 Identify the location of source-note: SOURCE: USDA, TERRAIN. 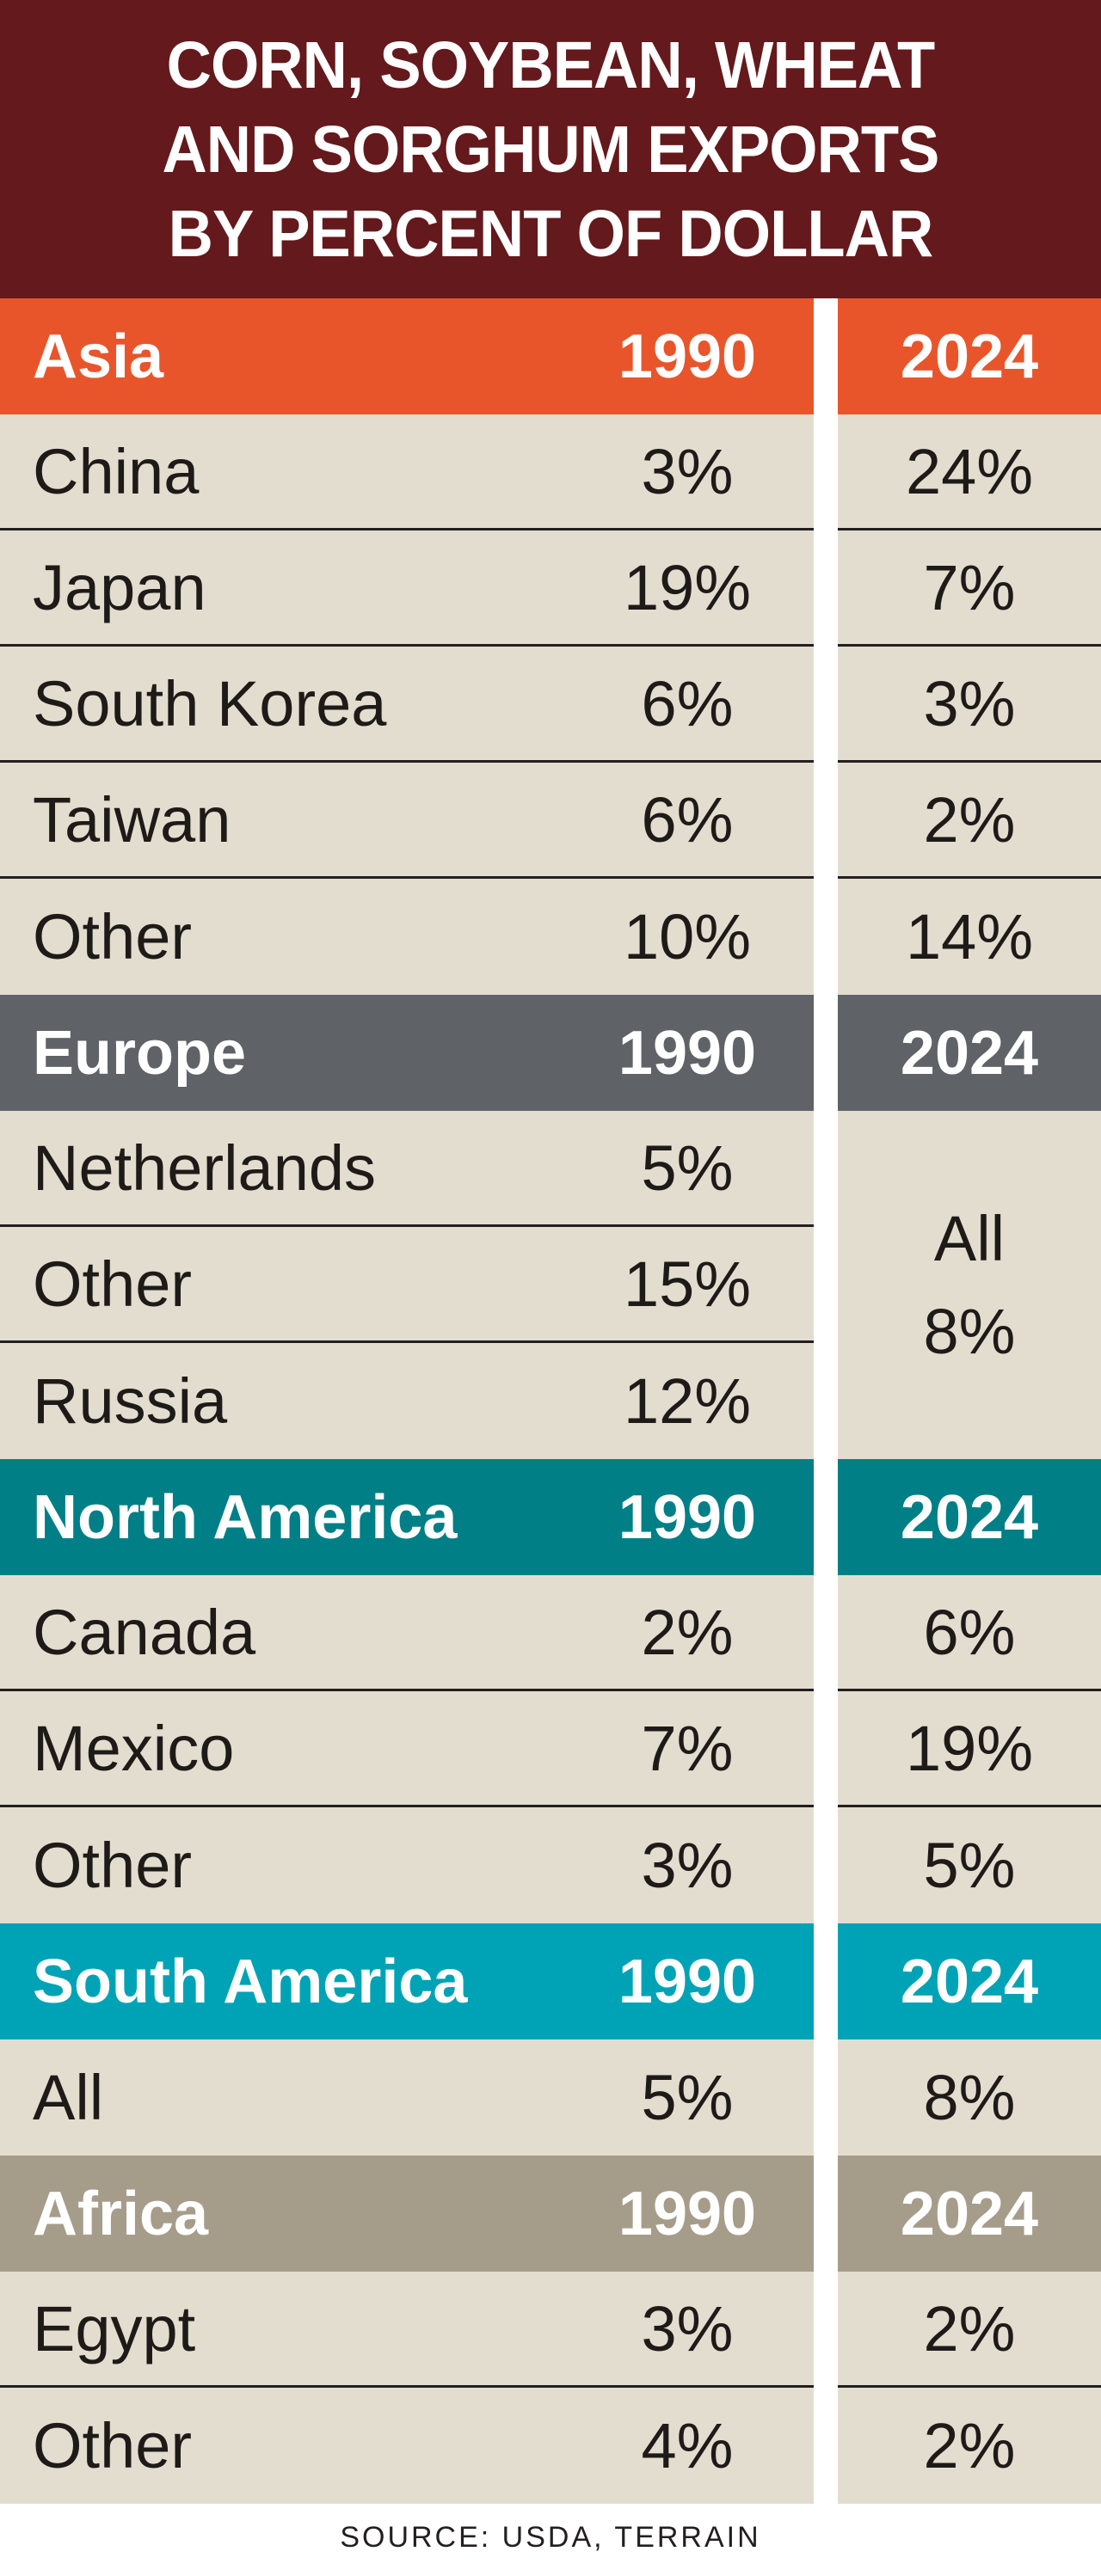
(550, 2537).